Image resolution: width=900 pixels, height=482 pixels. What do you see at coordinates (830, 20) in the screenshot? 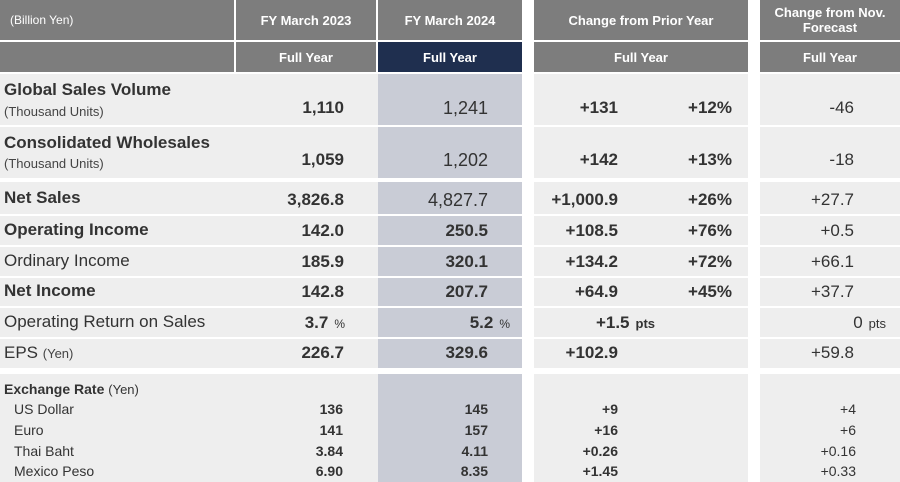
I see `change-nov-header: Change from Nov. Forecast` at bounding box center [830, 20].